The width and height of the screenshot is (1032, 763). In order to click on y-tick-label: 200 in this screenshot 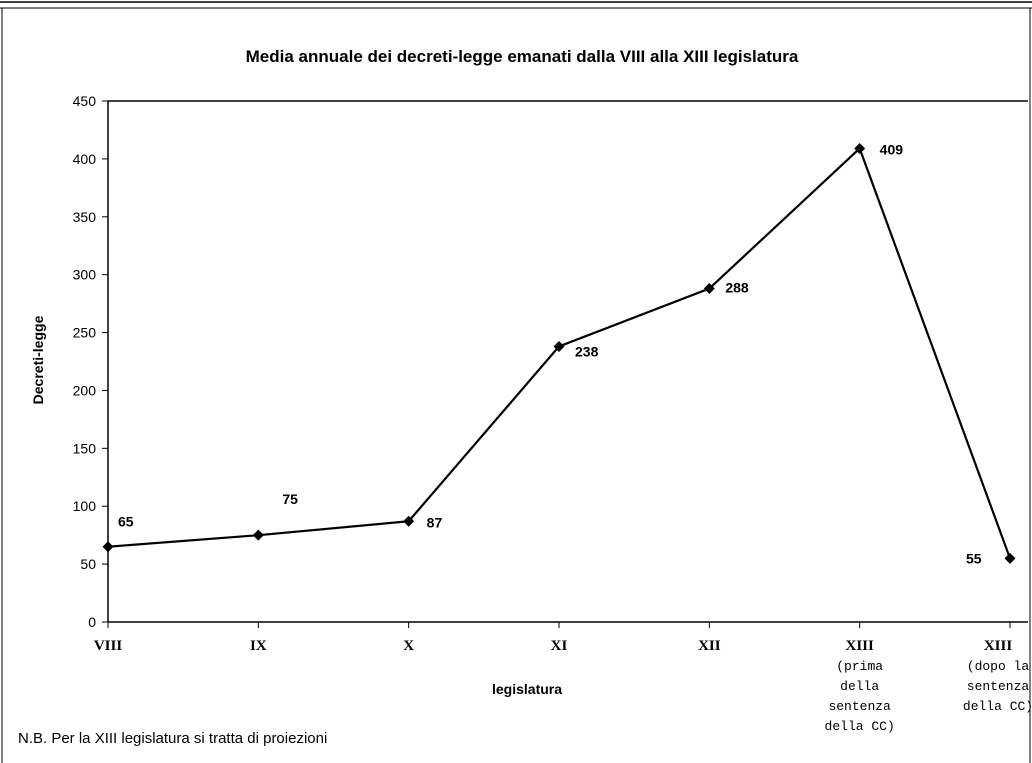, I will do `click(85, 390)`.